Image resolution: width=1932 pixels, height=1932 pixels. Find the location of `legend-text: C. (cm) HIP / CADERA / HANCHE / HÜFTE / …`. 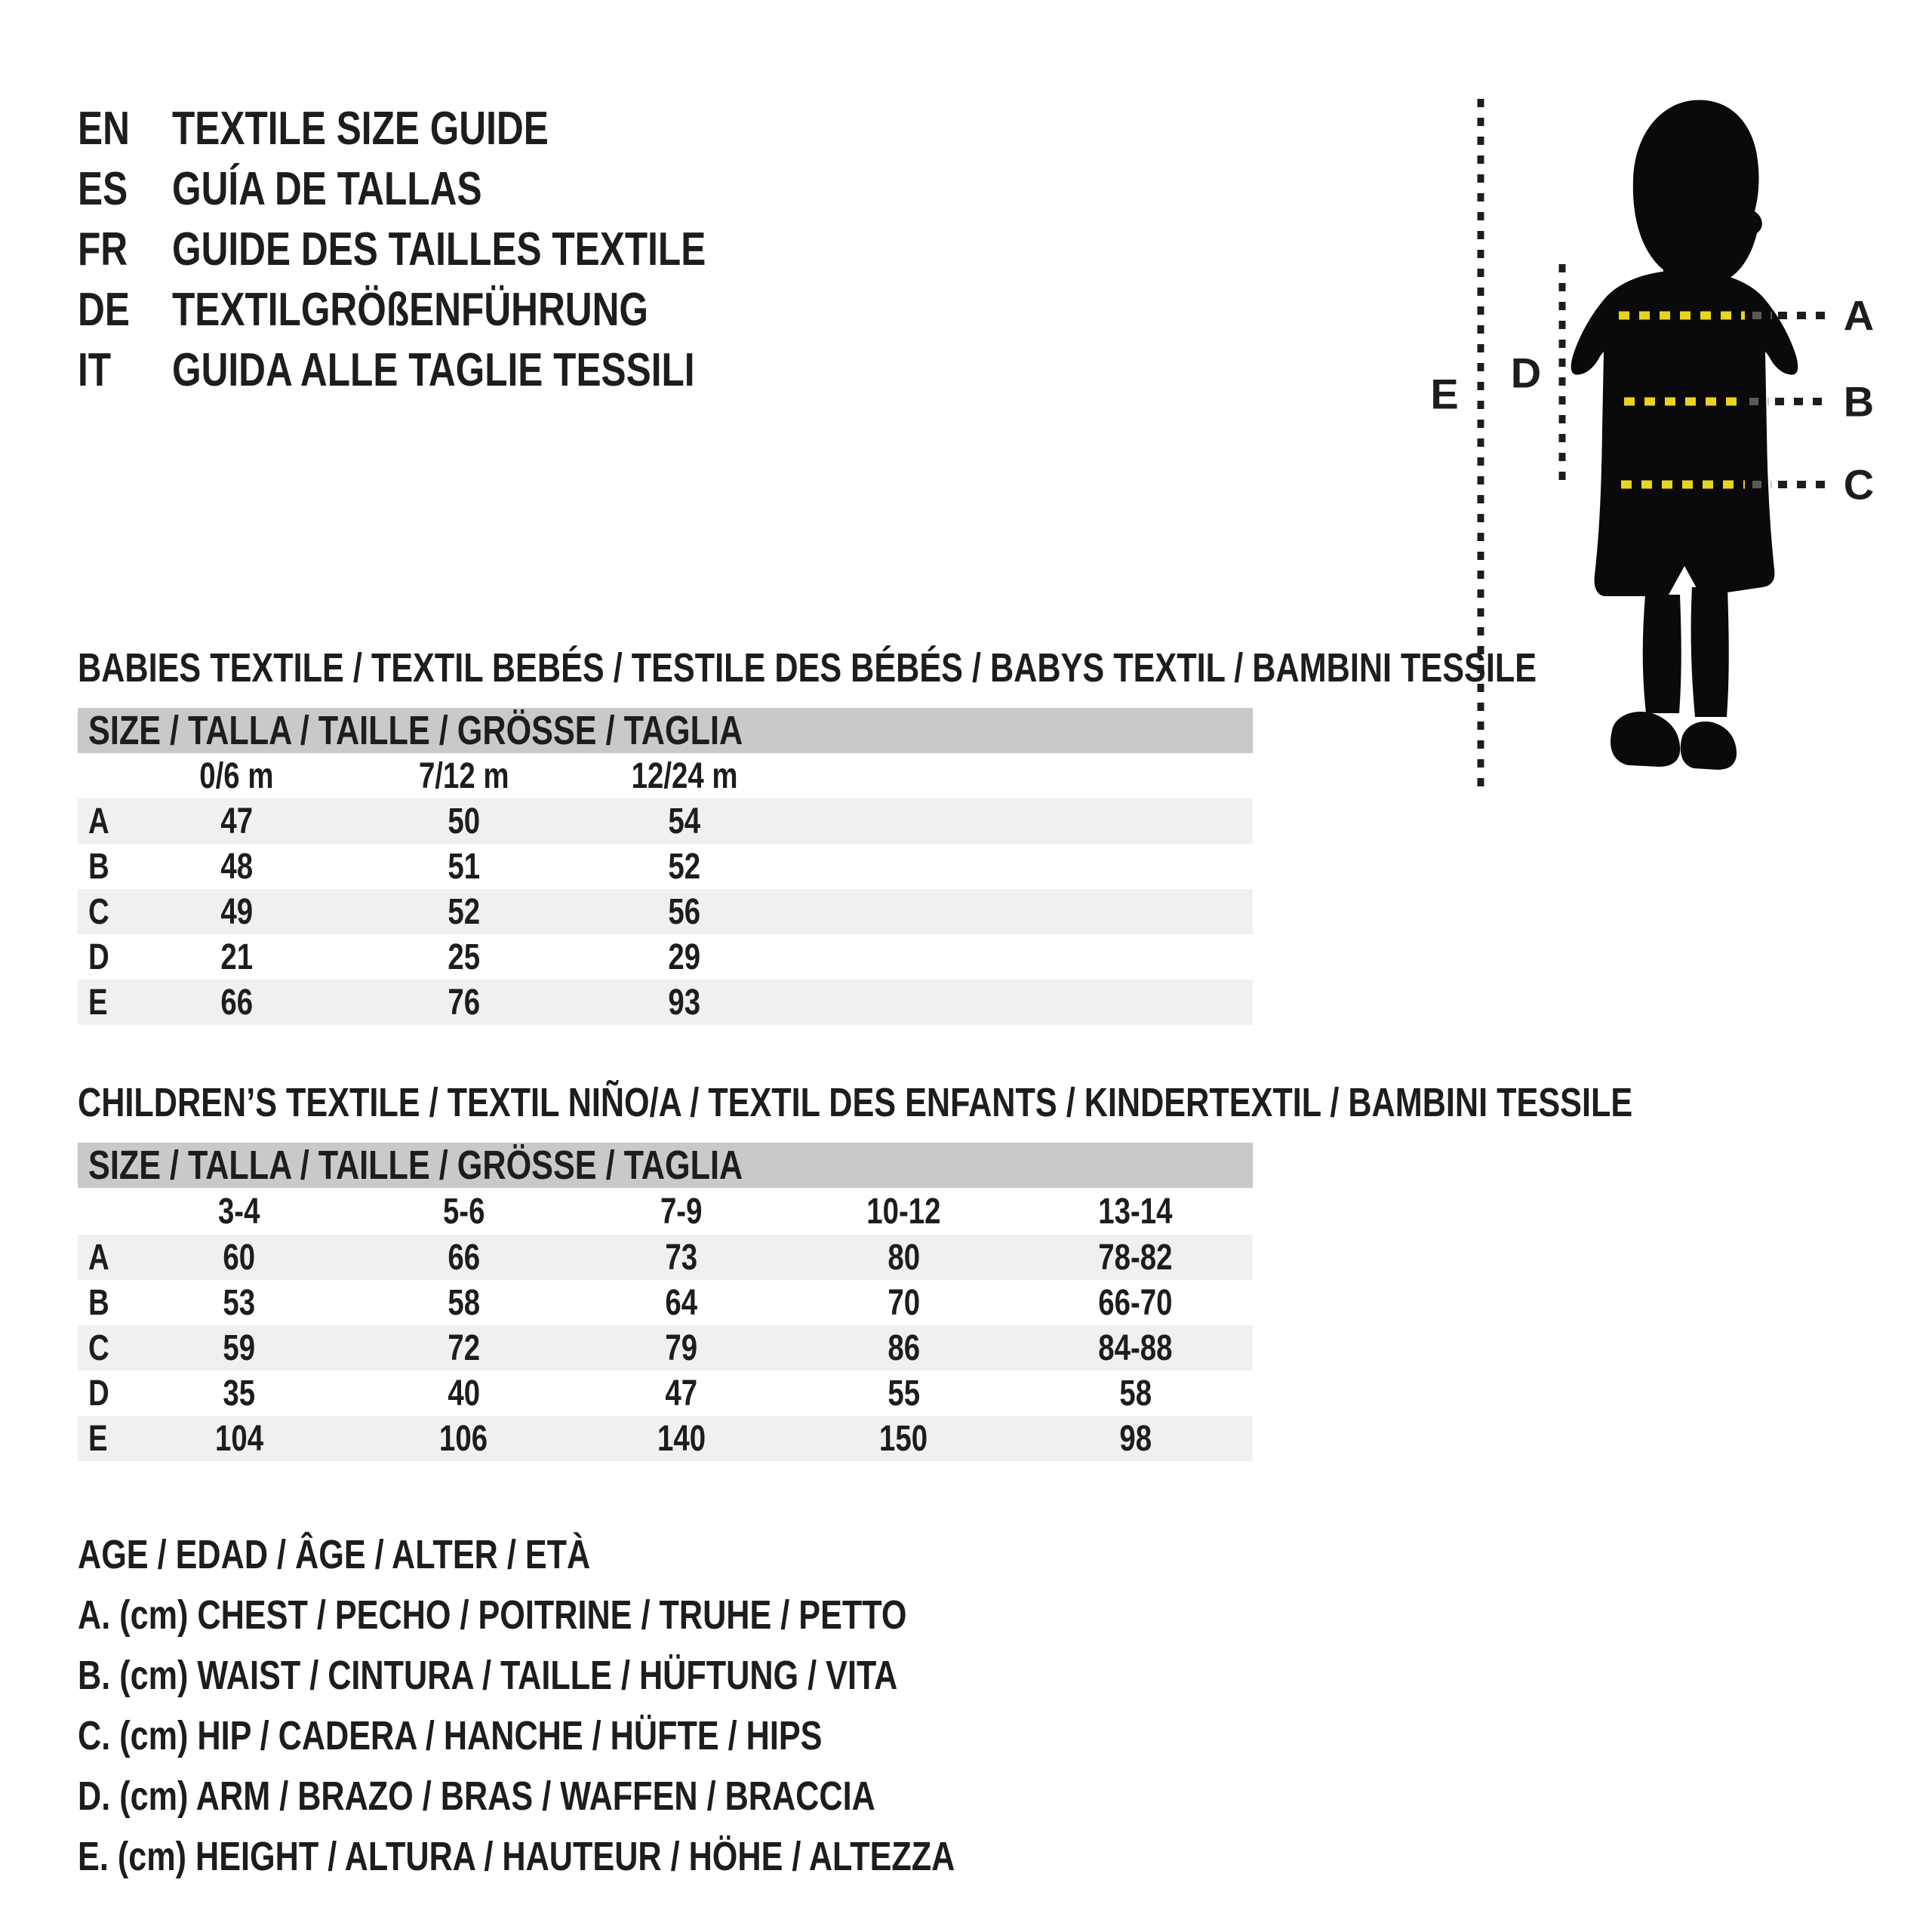

legend-text: C. (cm) HIP / CADERA / HANCHE / HÜFTE / … is located at coordinates (450, 1735).